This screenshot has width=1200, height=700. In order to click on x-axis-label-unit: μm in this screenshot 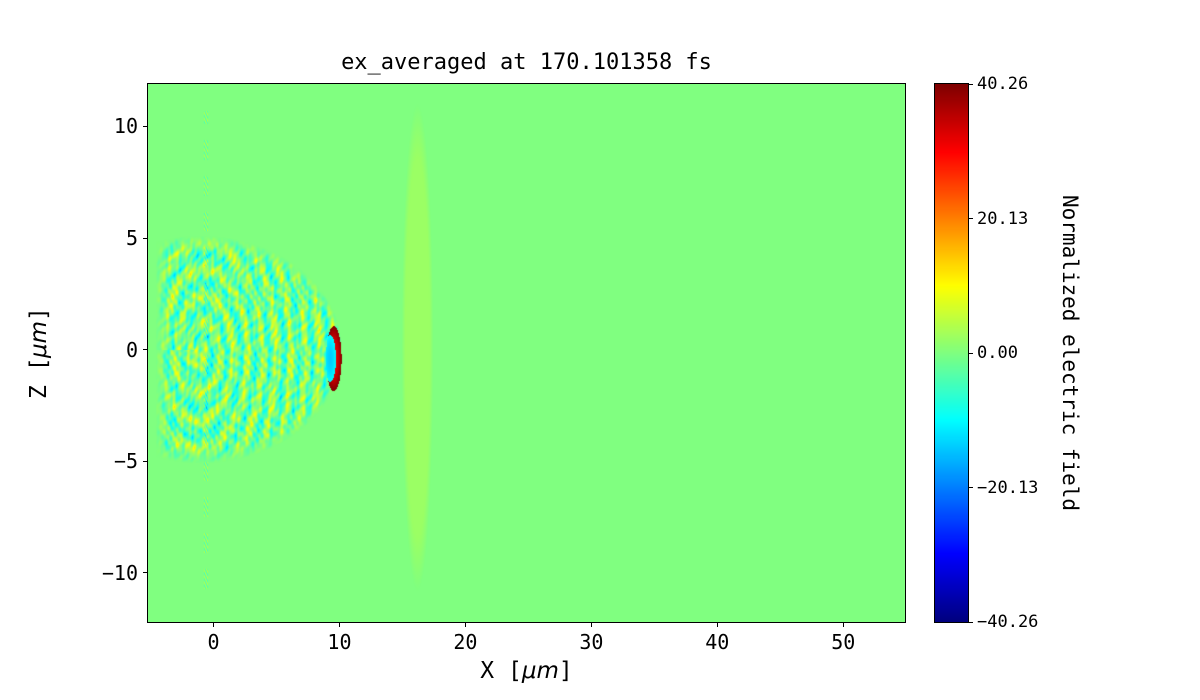, I will do `click(540, 671)`.